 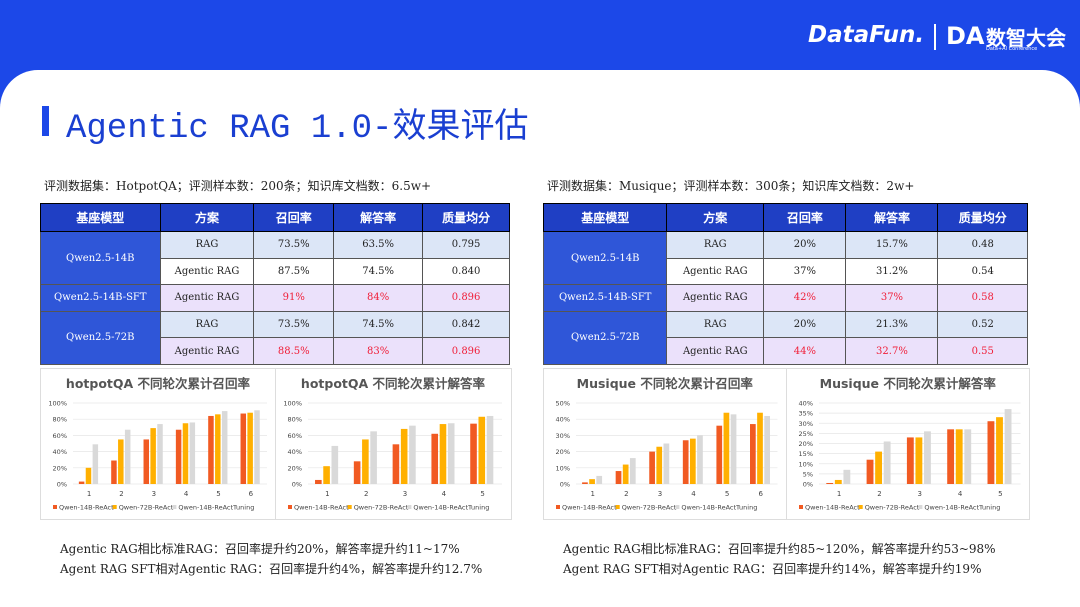 What do you see at coordinates (715, 217) in the screenshot?
I see `header-cell: 方案` at bounding box center [715, 217].